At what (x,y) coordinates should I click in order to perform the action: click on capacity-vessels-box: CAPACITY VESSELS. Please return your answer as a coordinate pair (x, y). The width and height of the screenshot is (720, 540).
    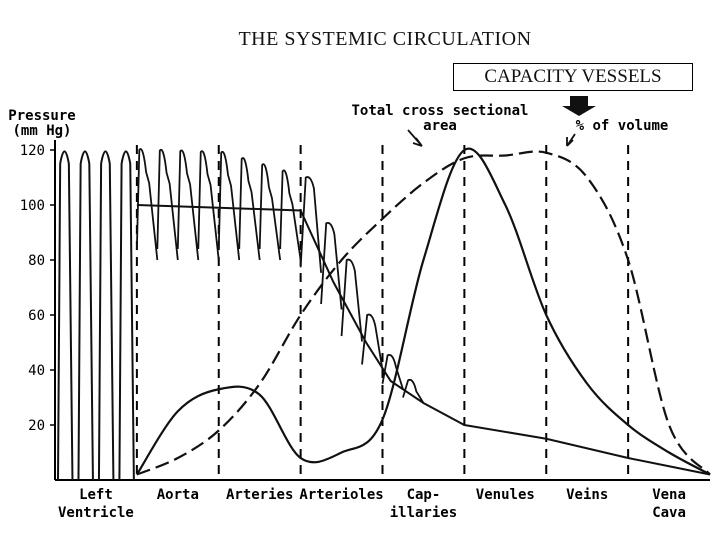
    Looking at the image, I should click on (573, 77).